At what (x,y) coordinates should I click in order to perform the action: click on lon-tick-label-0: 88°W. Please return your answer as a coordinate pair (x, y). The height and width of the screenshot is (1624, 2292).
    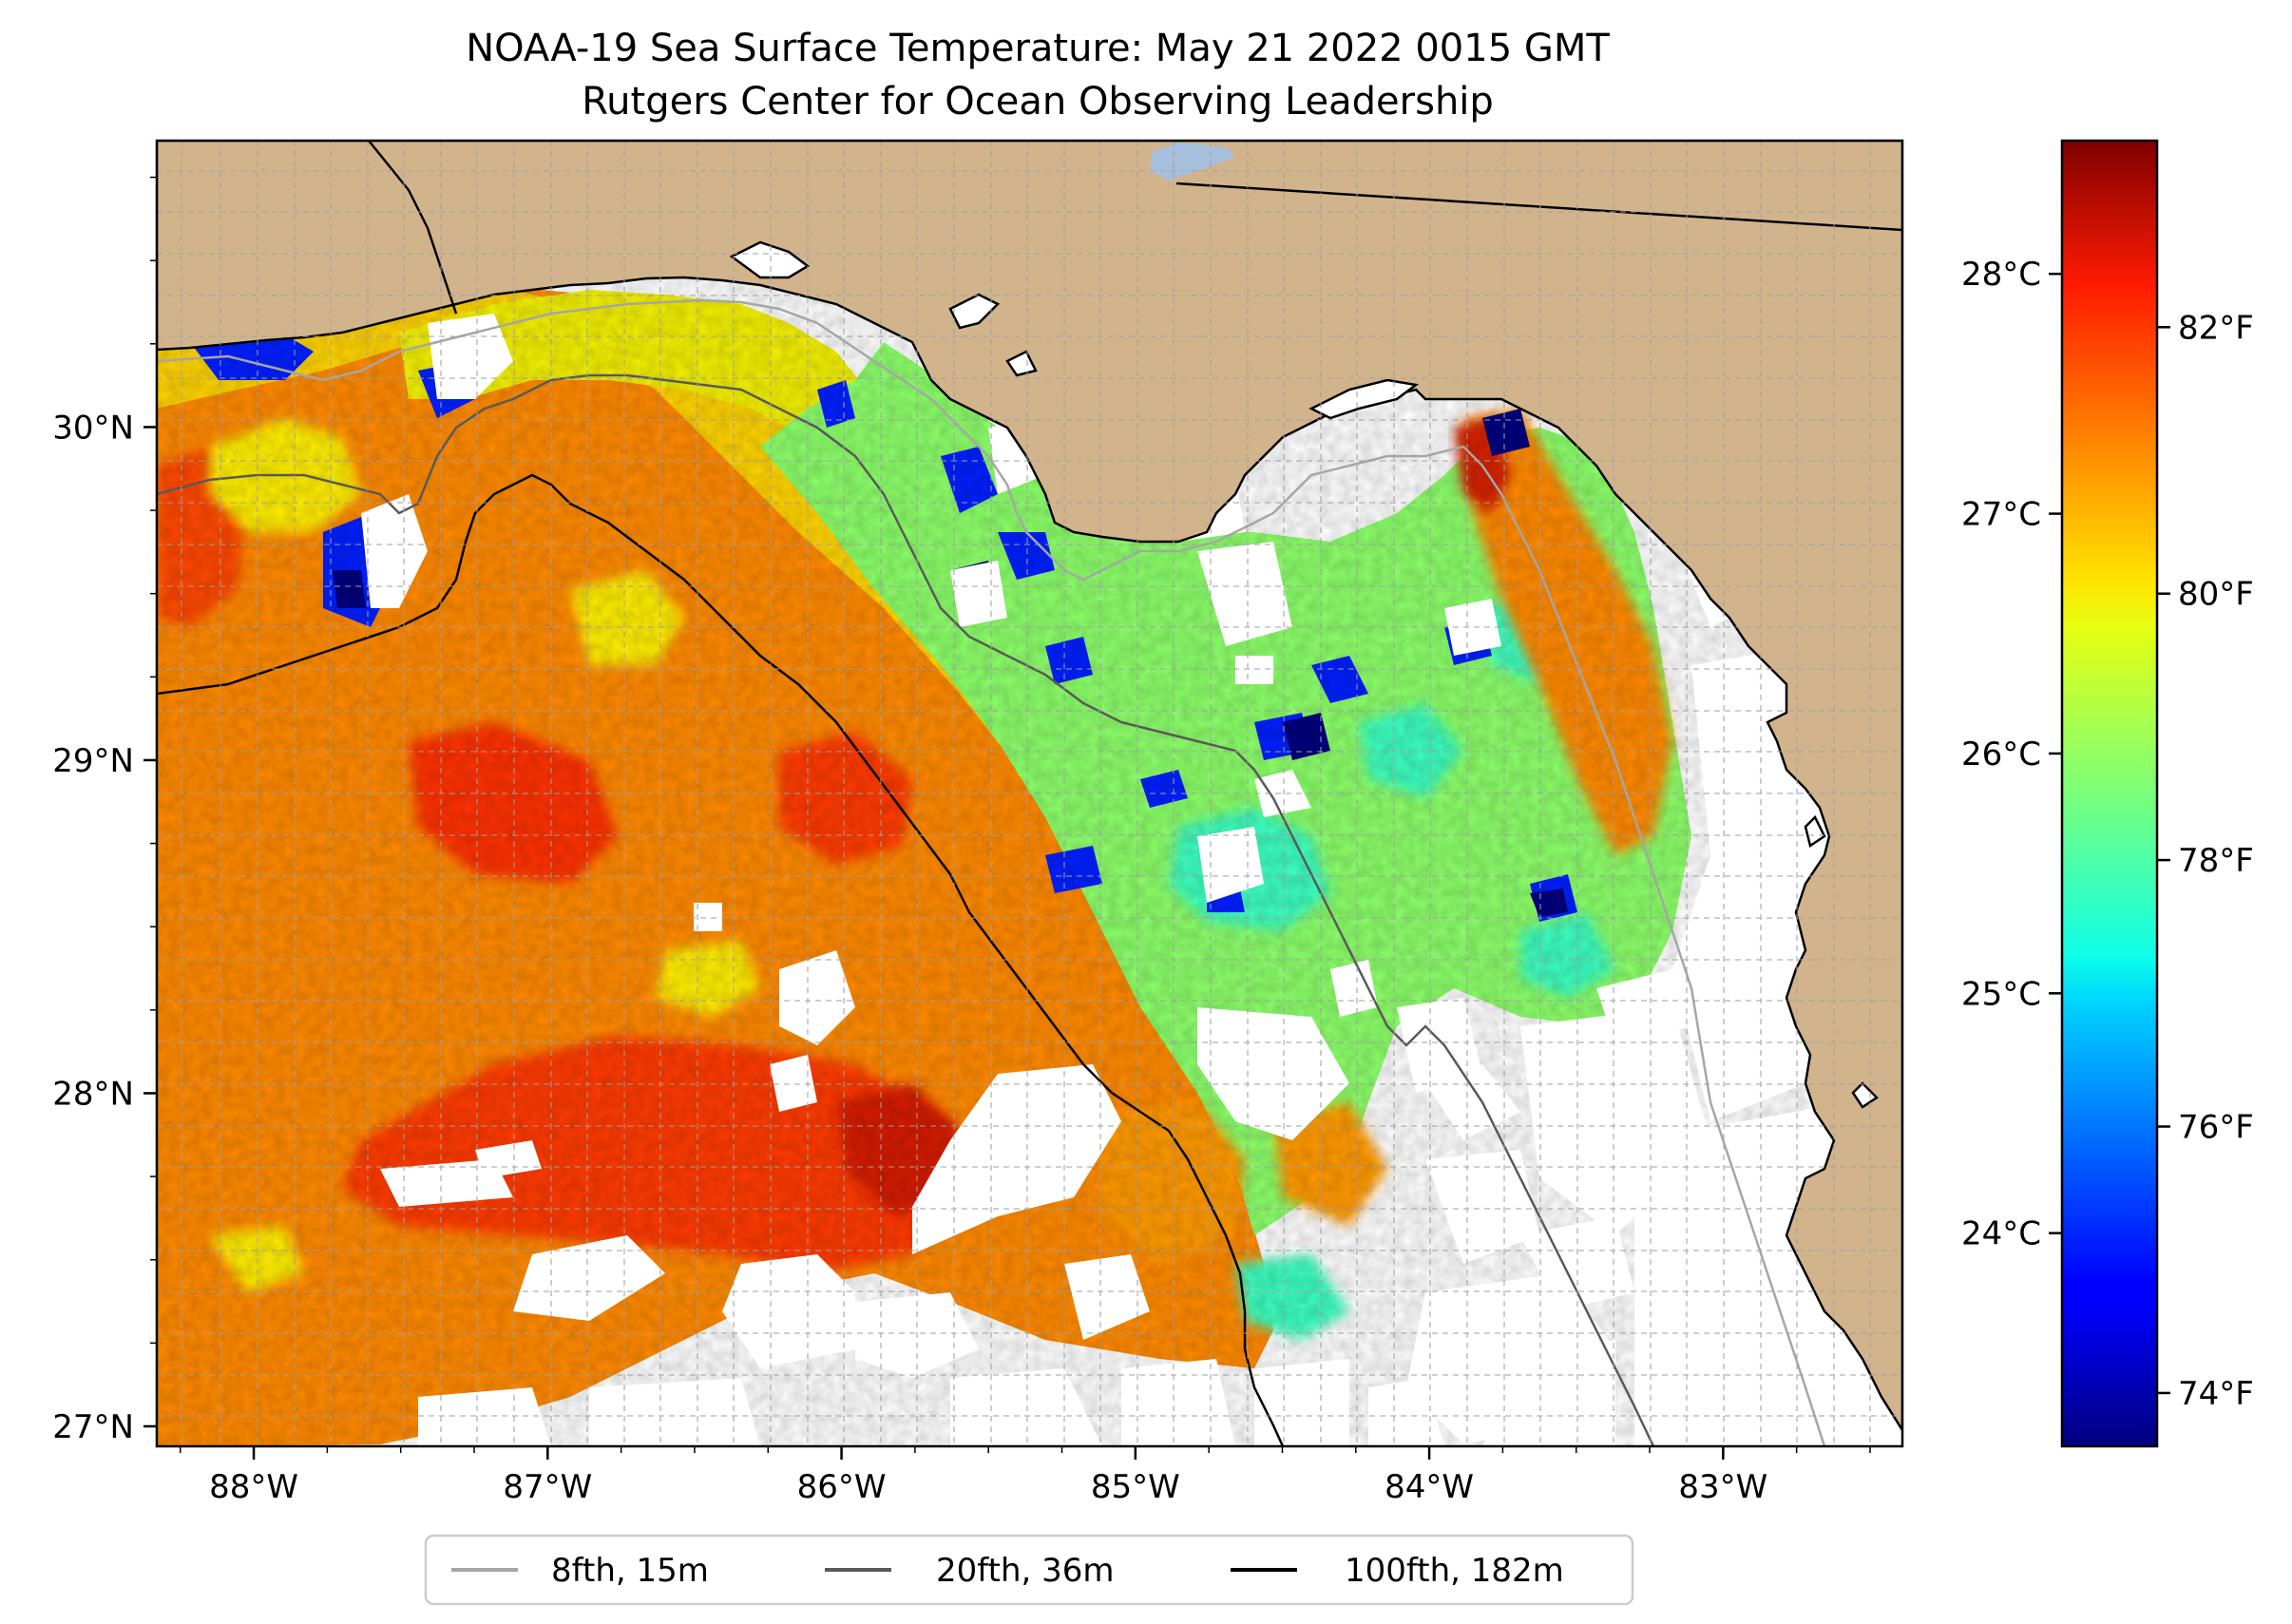
    Looking at the image, I should click on (253, 1487).